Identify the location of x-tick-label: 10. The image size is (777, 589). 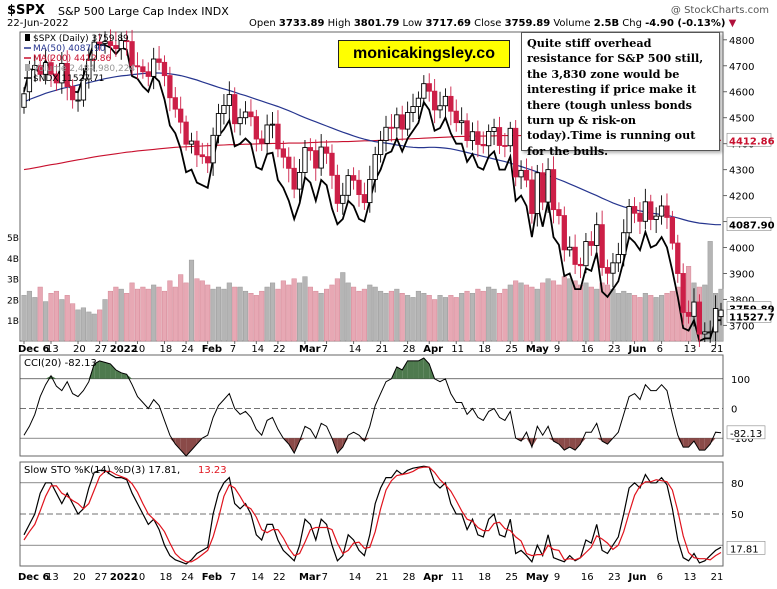
(138, 577).